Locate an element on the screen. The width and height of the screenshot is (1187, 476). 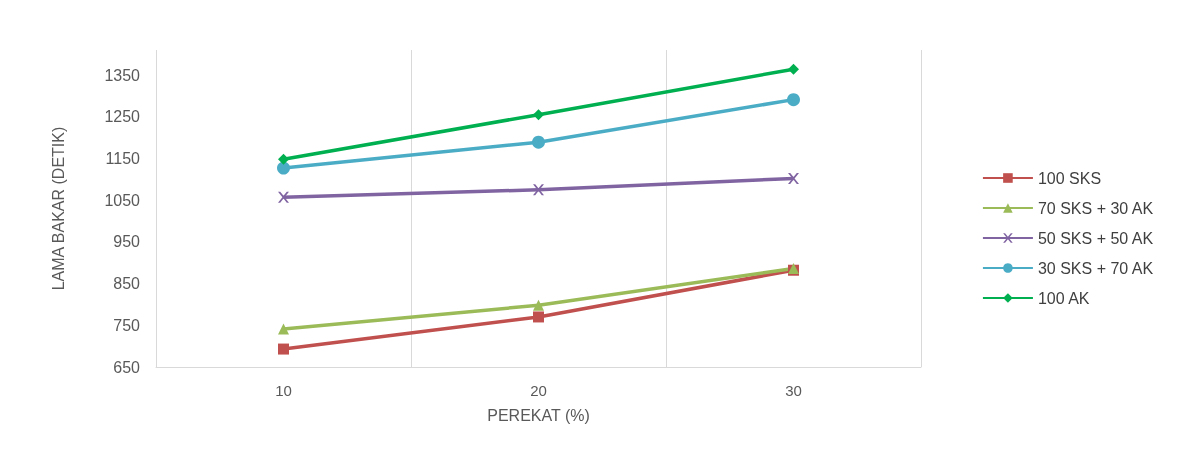
y-tick-label: 1050 is located at coordinates (122, 200).